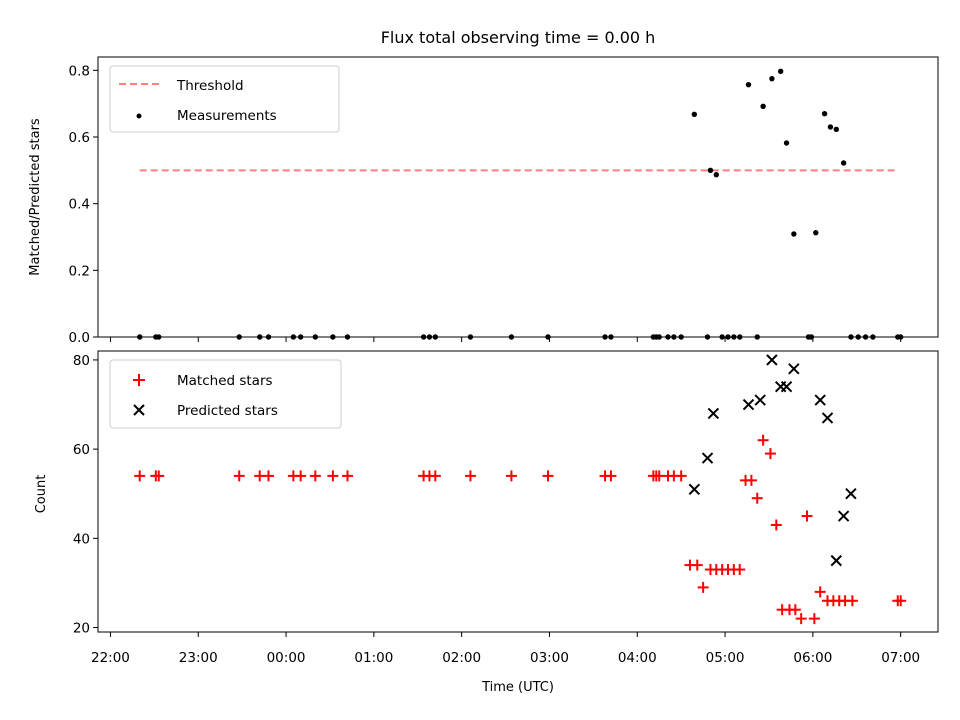 The height and width of the screenshot is (720, 960). Describe the element at coordinates (286, 658) in the screenshot. I see `x-tick-label: 00:00` at that location.